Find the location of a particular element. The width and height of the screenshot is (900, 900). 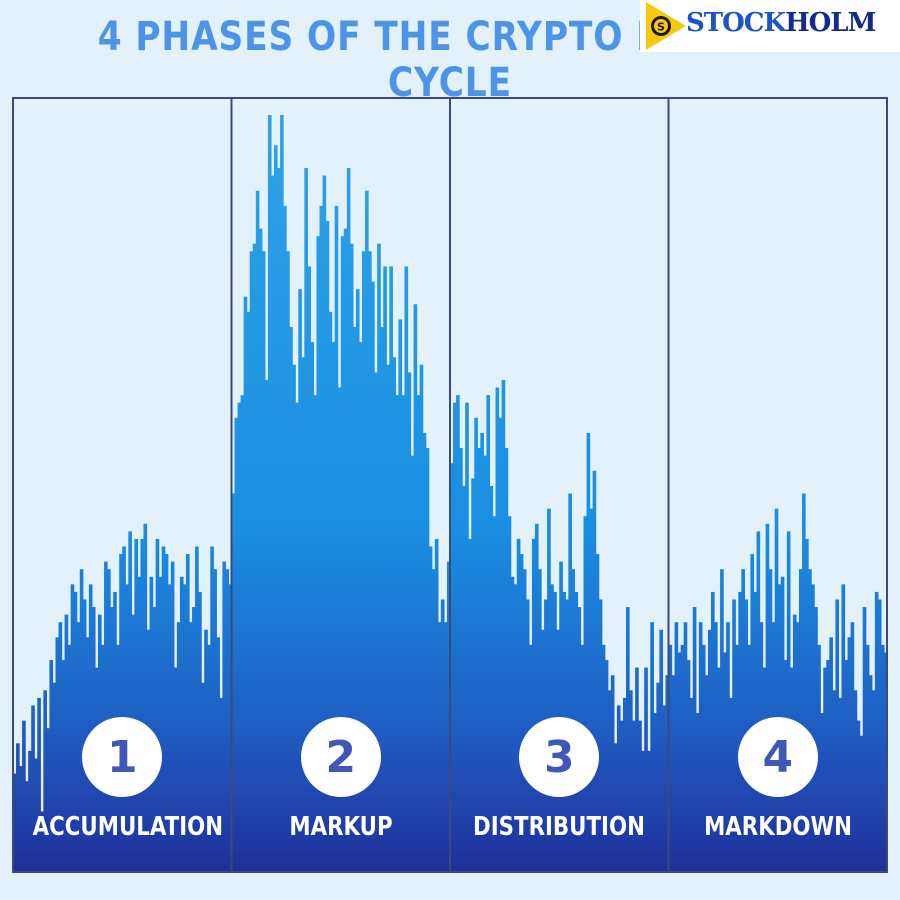

stockholm-logo-icon: S is located at coordinates (666, 26).